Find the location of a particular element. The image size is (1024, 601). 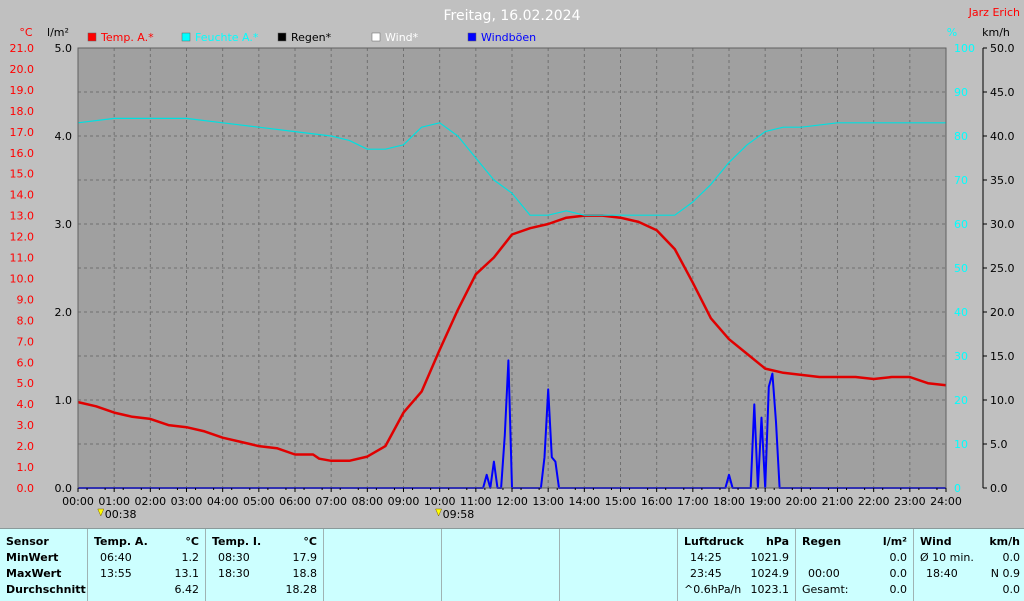

x-tick-label: 12:00 is located at coordinates (512, 501).